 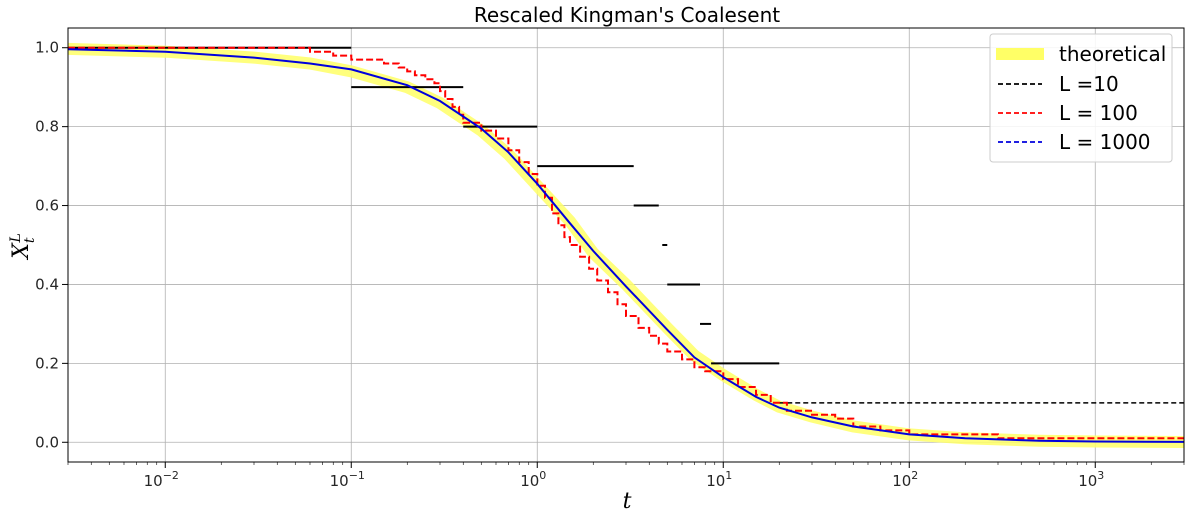 I want to click on legend-label: L = 1000, so click(x=1105, y=142).